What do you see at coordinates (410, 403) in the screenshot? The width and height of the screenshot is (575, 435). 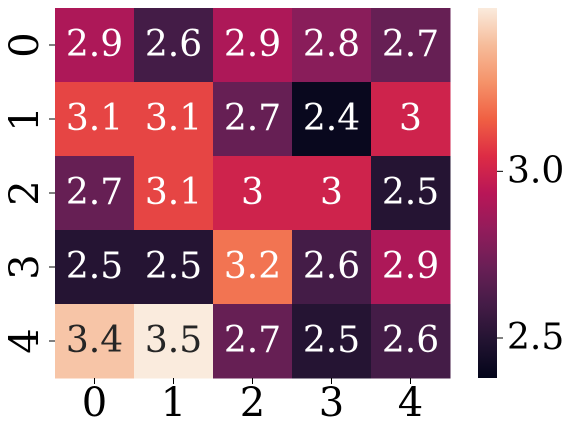 I see `x-tick-label: 4` at bounding box center [410, 403].